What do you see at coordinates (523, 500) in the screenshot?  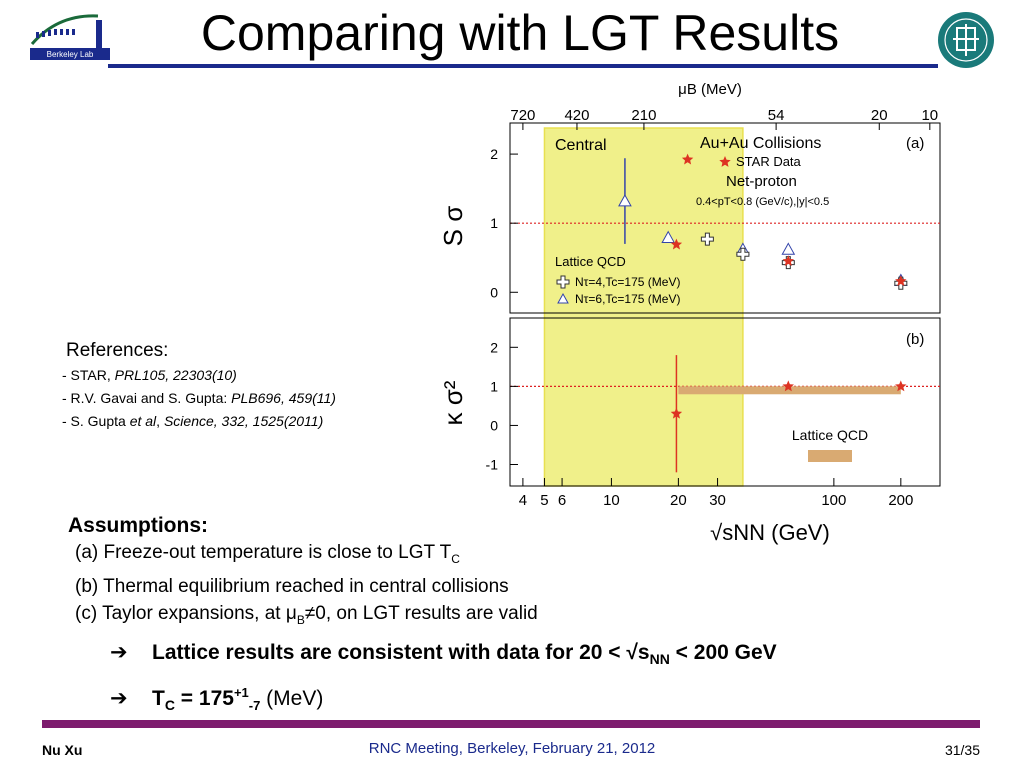 I see `x-tick-label: 4` at bounding box center [523, 500].